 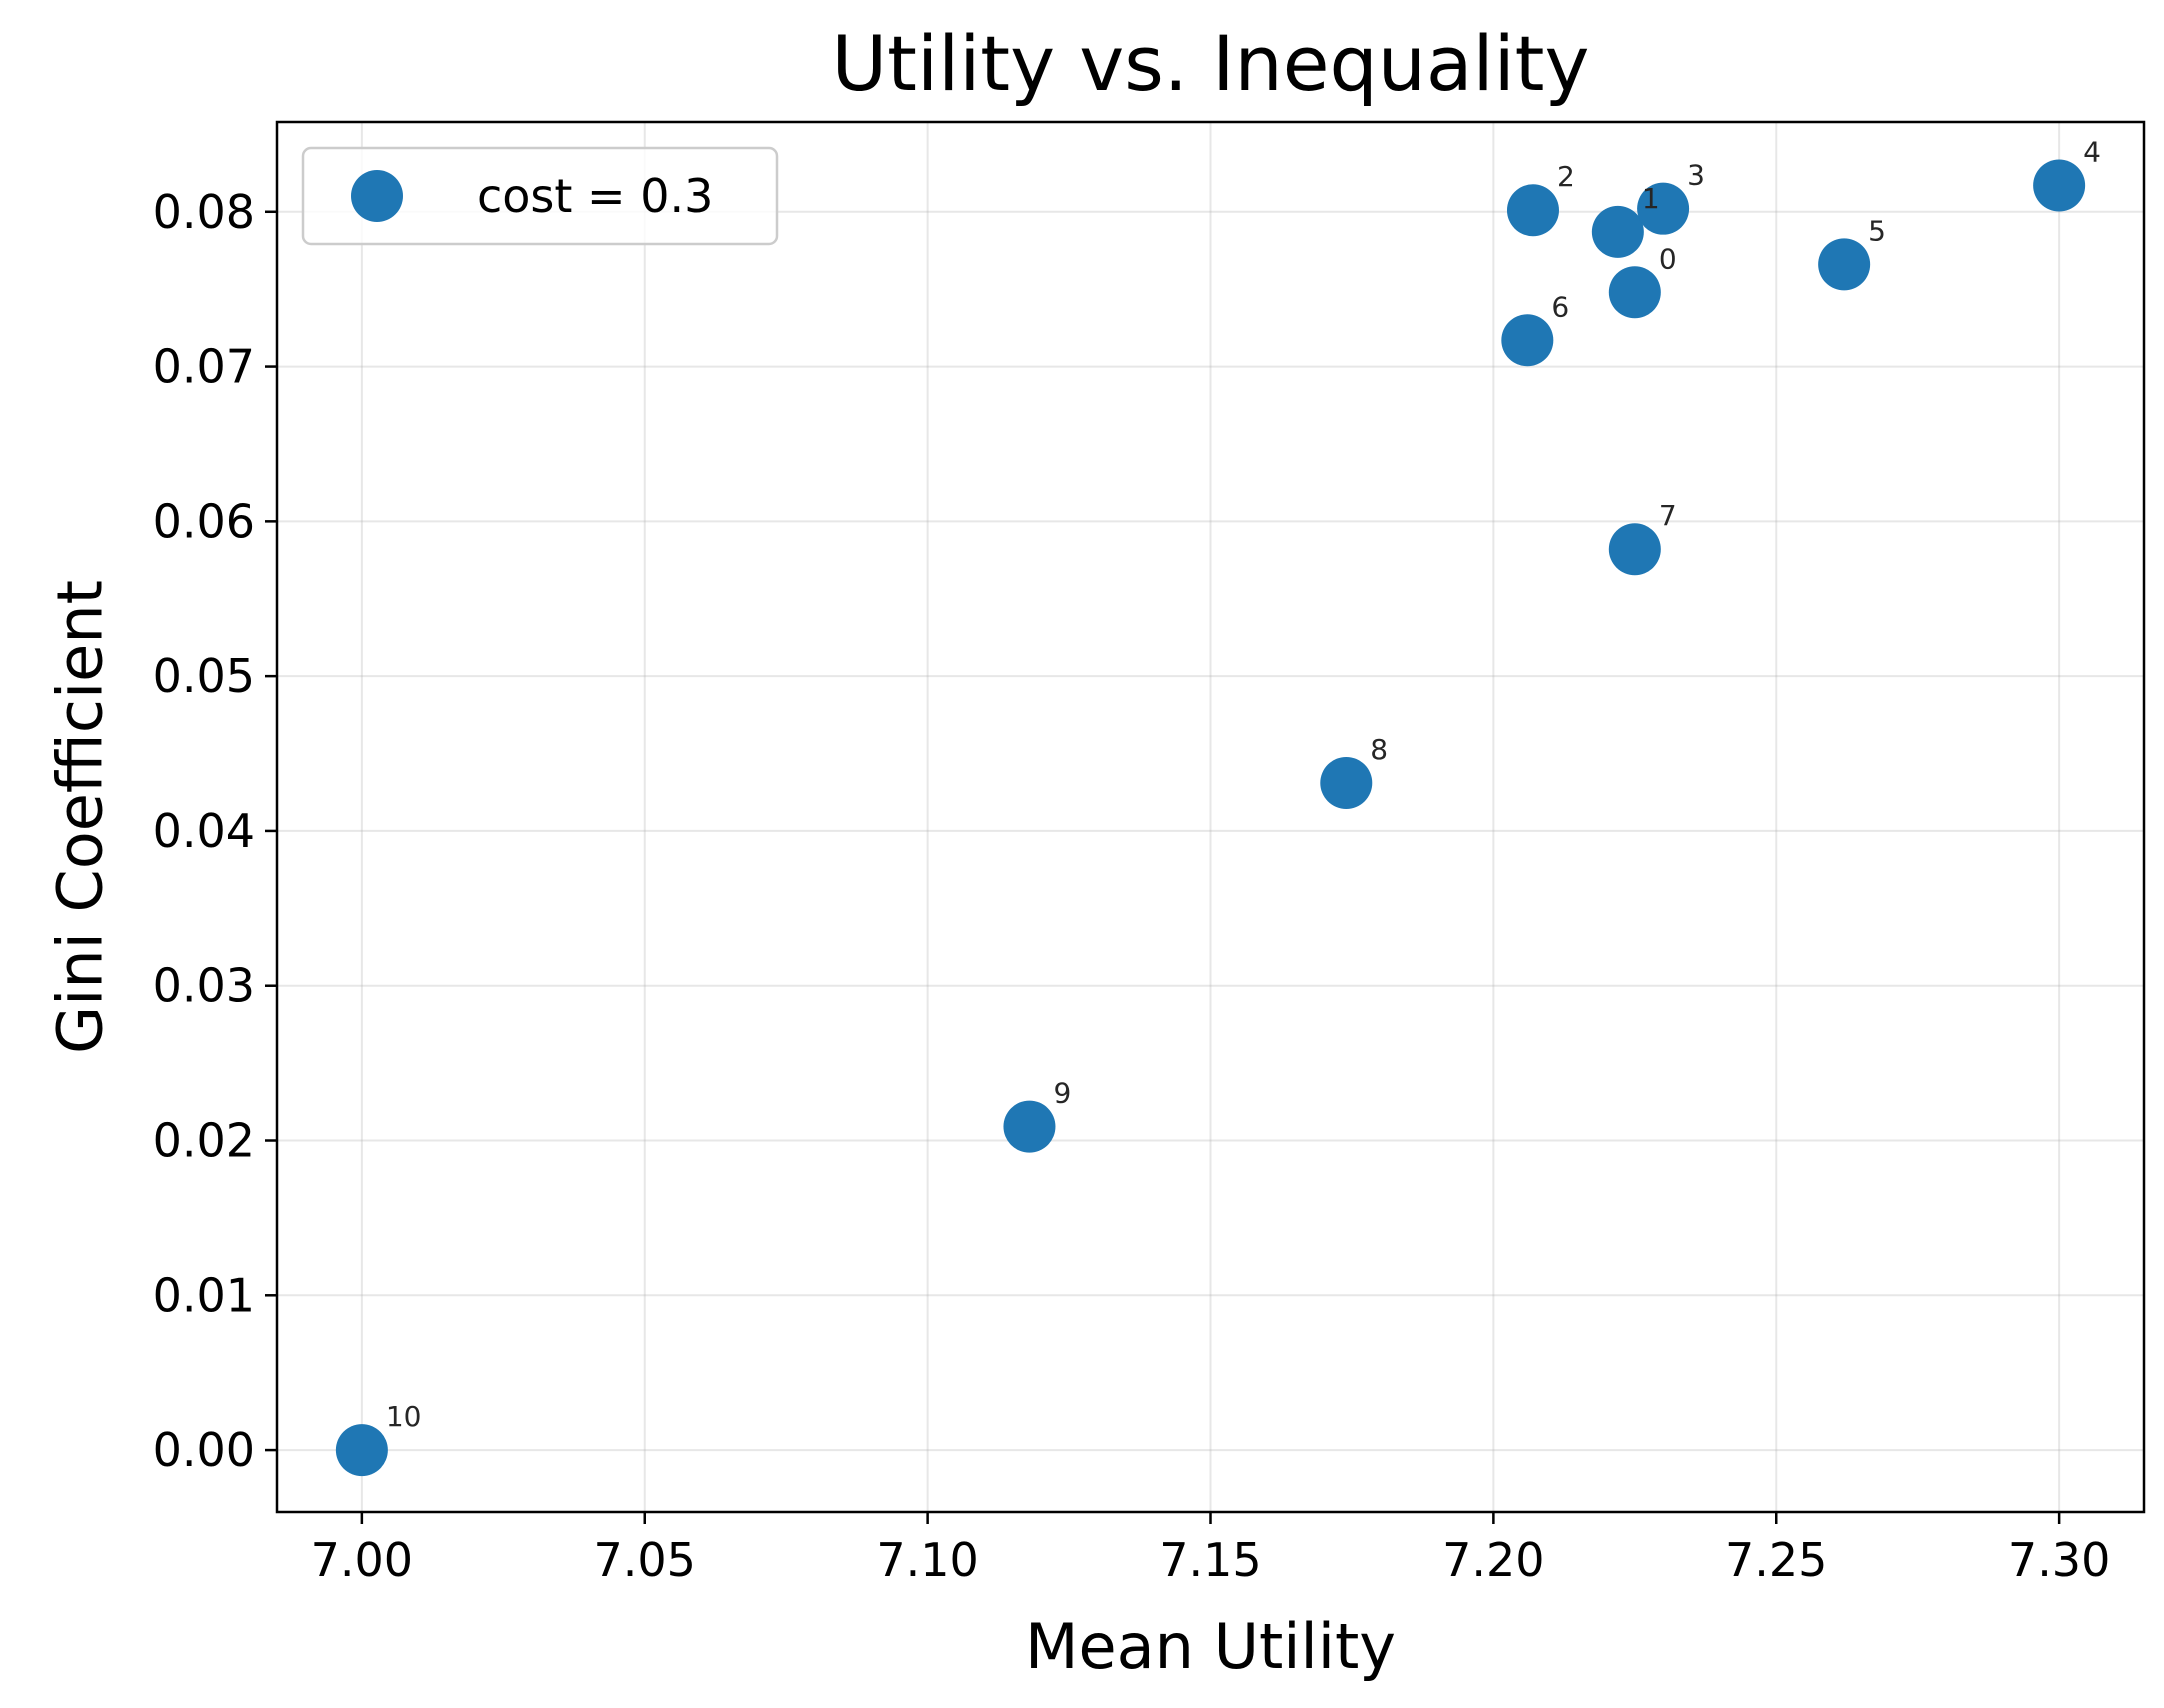 I want to click on legend: cost = 0.3, so click(x=540, y=196).